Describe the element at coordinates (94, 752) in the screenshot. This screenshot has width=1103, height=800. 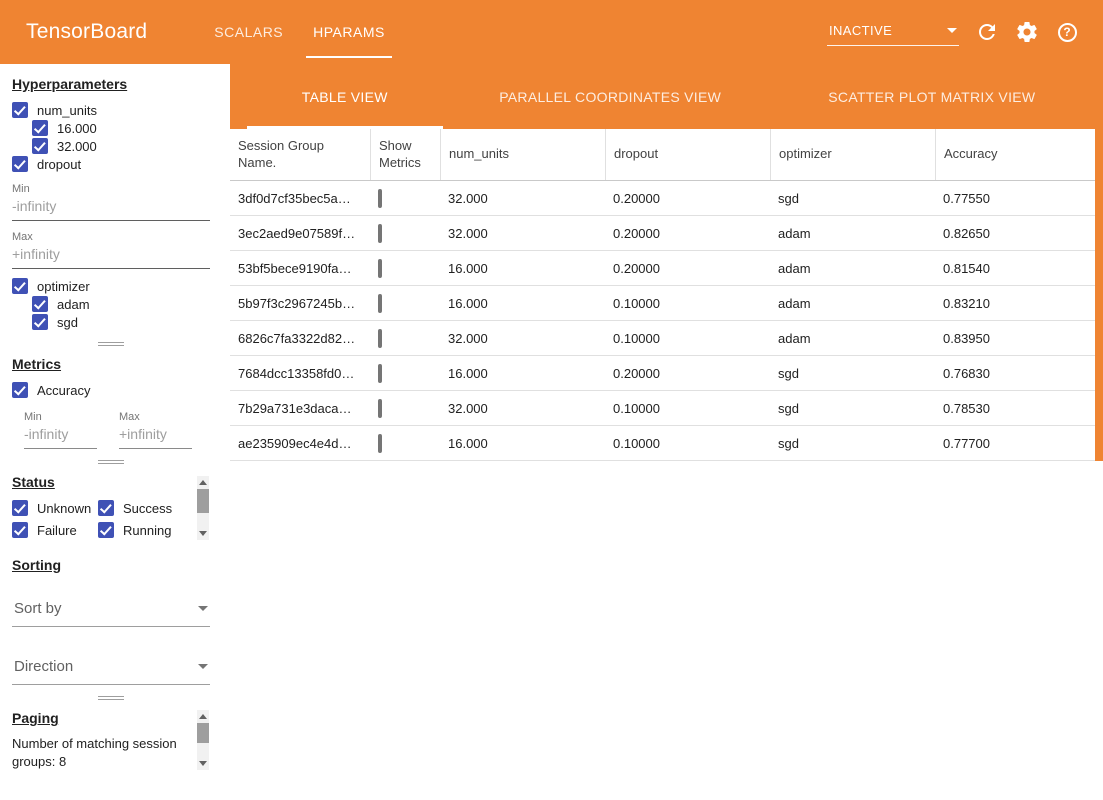
I see `paging-summary: Number of matching session groups: 8` at that location.